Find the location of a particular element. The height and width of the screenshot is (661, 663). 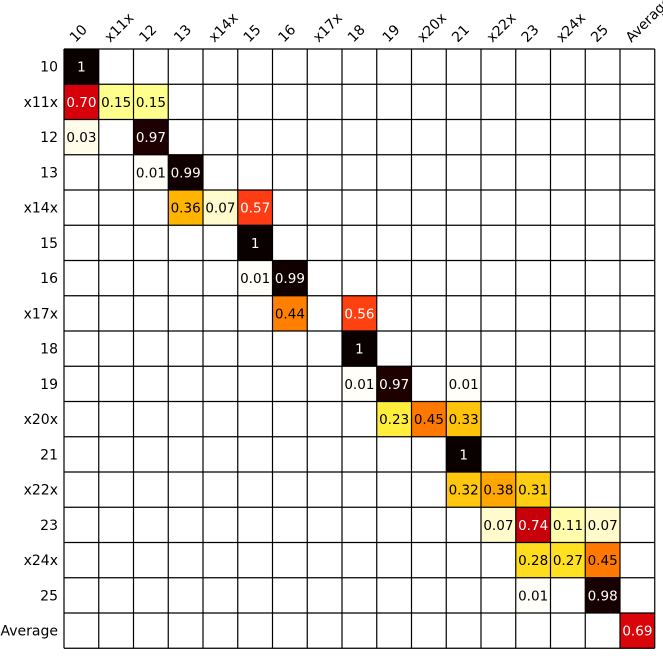

y-tick-label: x14x is located at coordinates (41, 209).